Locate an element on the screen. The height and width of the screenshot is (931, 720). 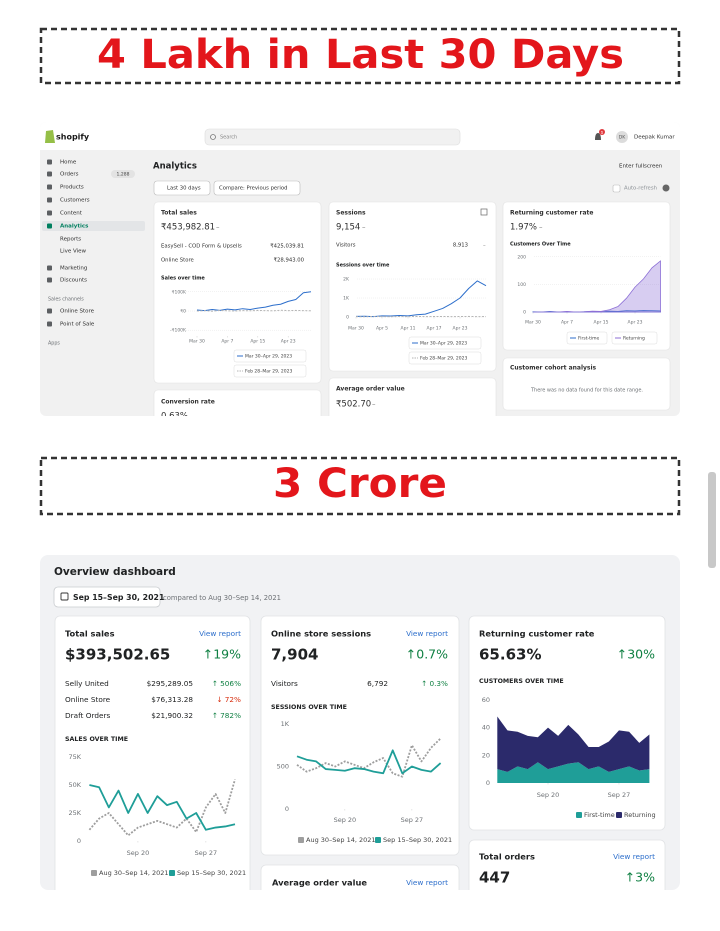
legend-label: Mar 30–Apr 29, 2023 is located at coordinates (268, 357).